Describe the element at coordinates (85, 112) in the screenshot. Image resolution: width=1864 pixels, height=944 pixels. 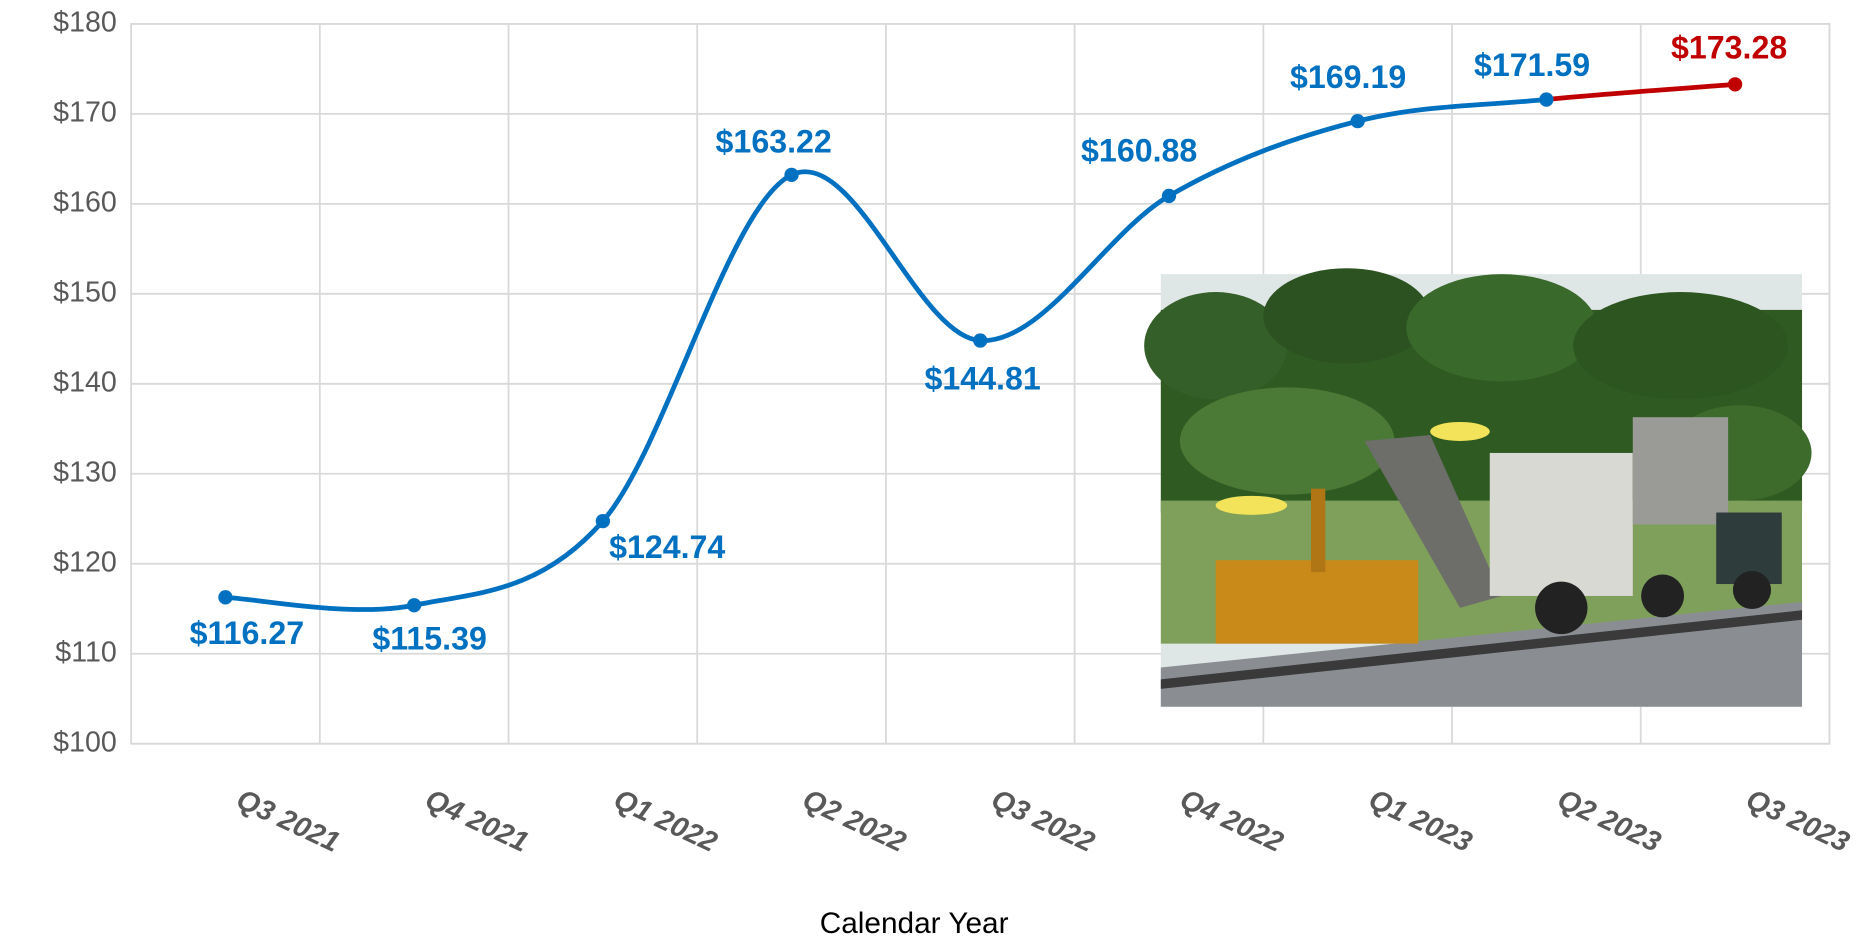
I see `y-tick-label: $170` at that location.